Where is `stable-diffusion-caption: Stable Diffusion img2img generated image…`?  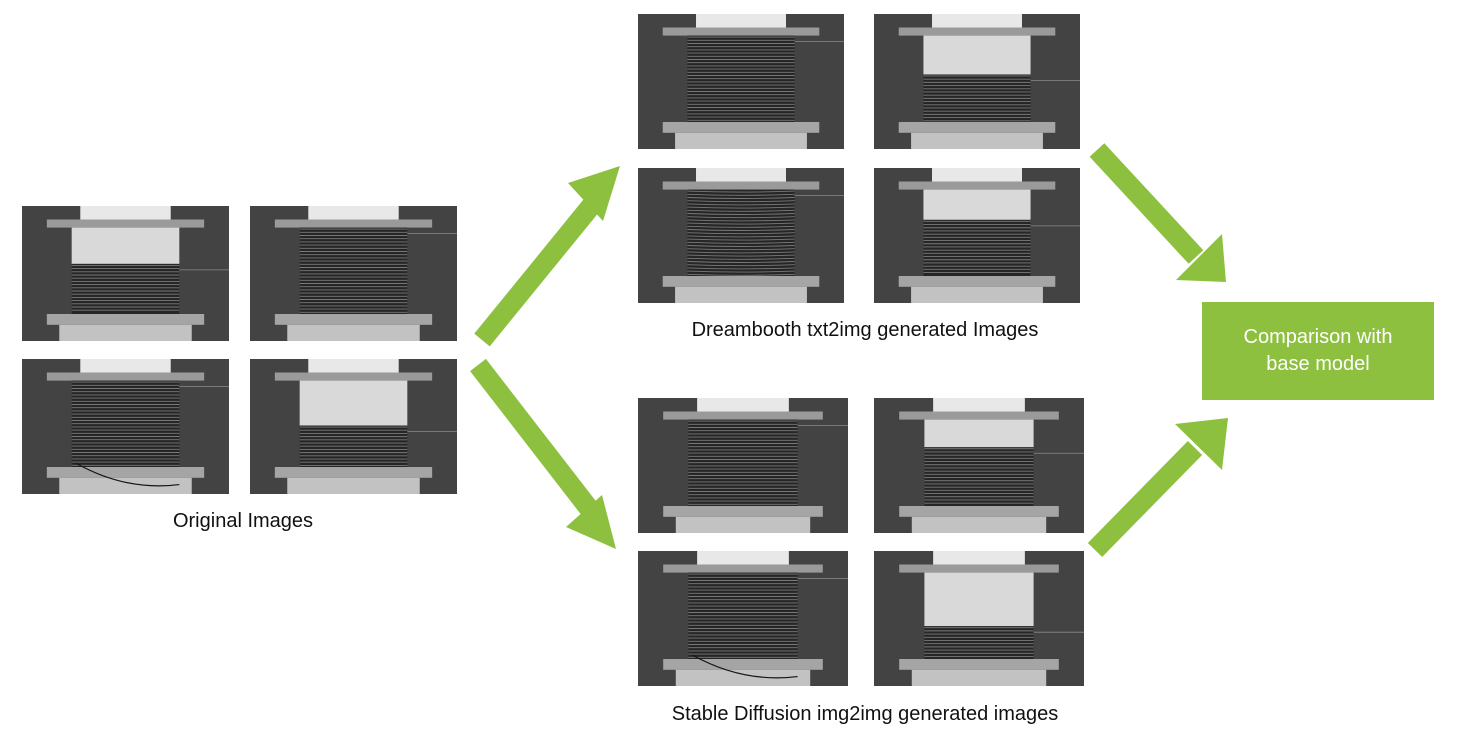 stable-diffusion-caption: Stable Diffusion img2img generated image… is located at coordinates (865, 714).